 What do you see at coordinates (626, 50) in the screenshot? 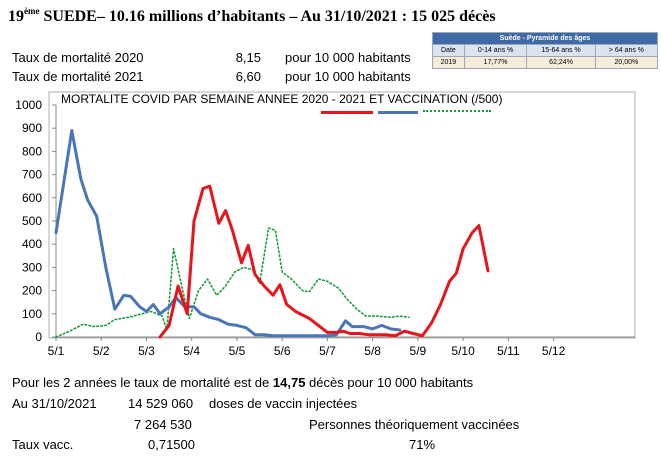
I see `pyramid-col-64plus: > 64 ans %` at bounding box center [626, 50].